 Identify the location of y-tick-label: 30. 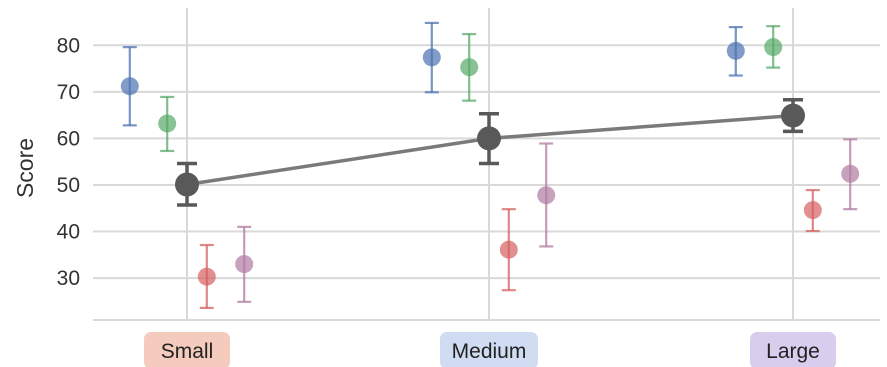
(68, 278).